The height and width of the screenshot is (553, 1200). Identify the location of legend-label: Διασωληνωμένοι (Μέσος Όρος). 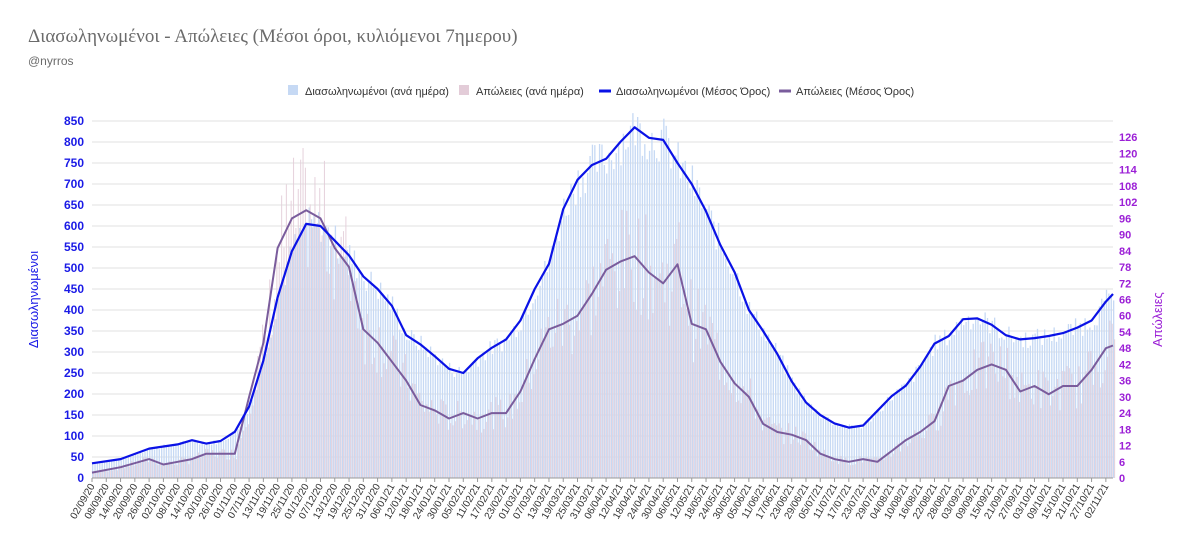
(693, 92).